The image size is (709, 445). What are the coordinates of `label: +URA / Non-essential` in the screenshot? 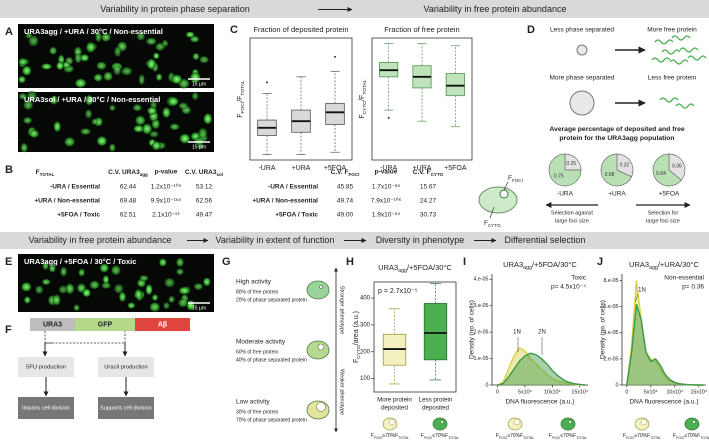 It's located at (67, 201).